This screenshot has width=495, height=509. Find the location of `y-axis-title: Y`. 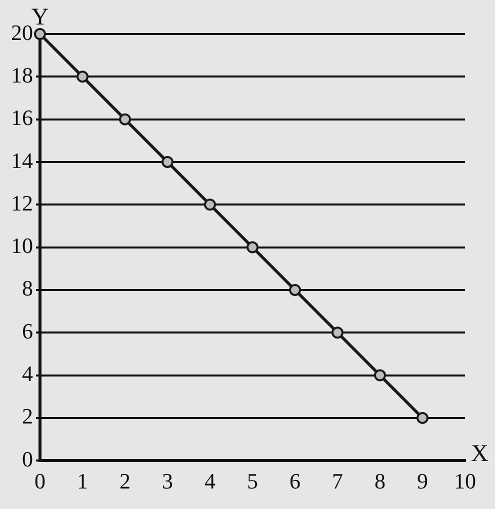

y-axis-title: Y is located at coordinates (40, 17).